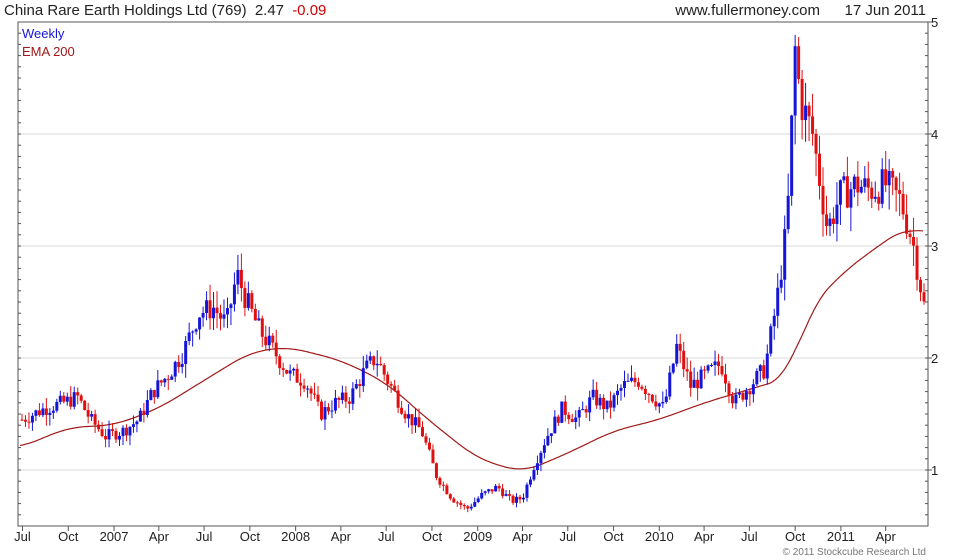 The width and height of the screenshot is (980, 560). Describe the element at coordinates (934, 134) in the screenshot. I see `y-tick-label: 4` at that location.